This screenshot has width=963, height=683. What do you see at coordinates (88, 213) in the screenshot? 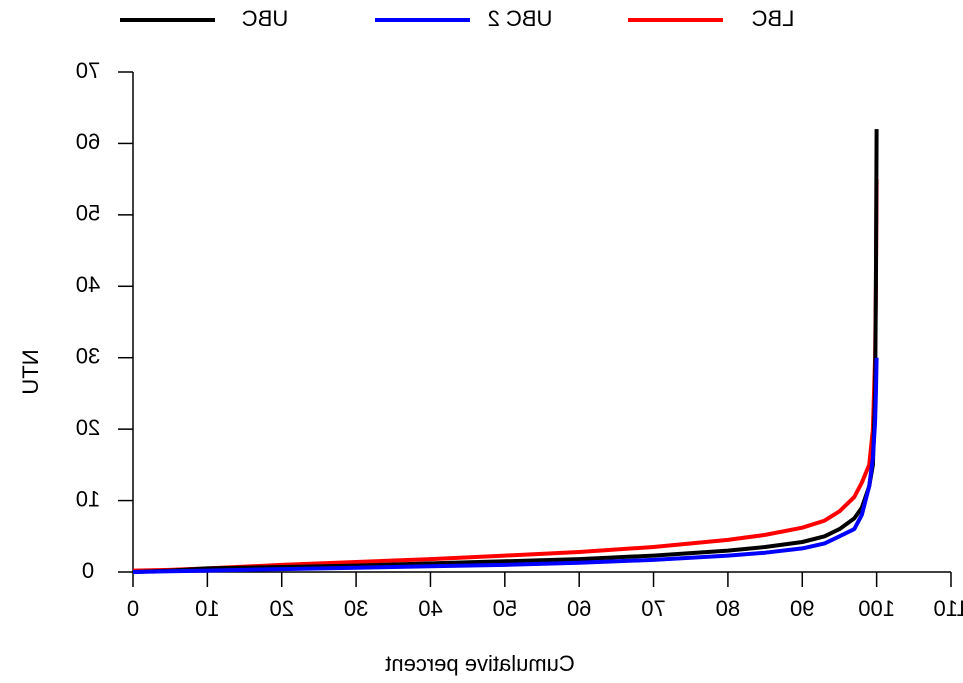
I see `y-tick-label: 50` at bounding box center [88, 213].